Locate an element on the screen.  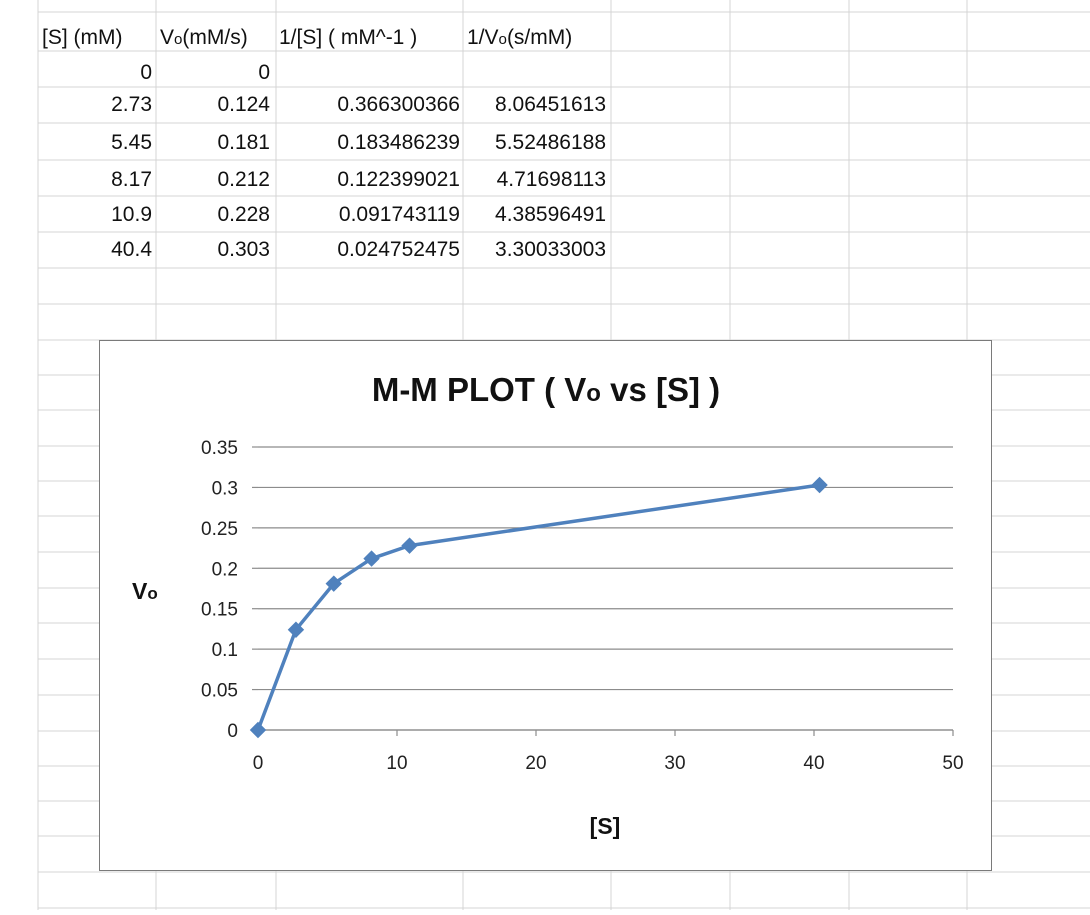
cell-s-row1: 0 is located at coordinates (146, 72).